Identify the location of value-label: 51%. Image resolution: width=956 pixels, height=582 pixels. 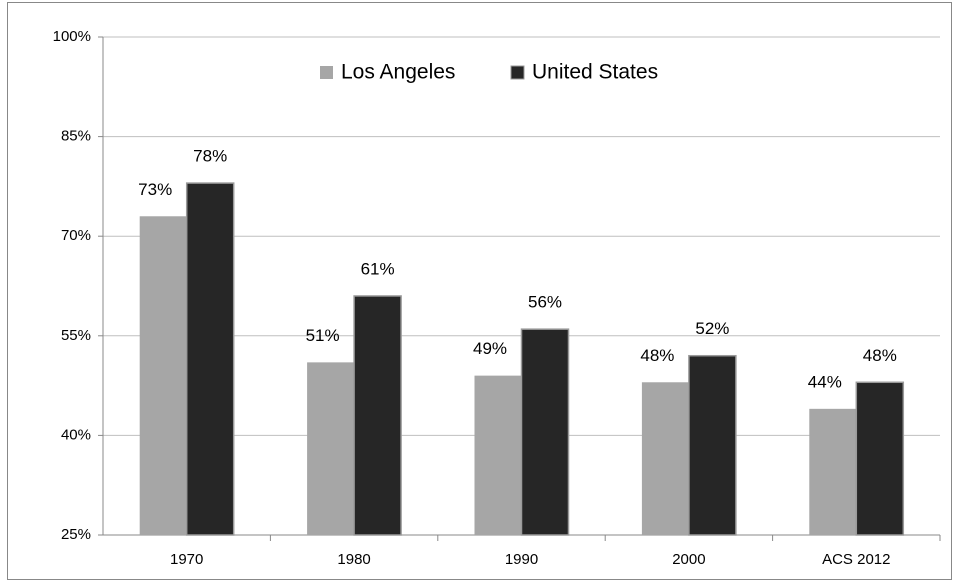
(323, 335).